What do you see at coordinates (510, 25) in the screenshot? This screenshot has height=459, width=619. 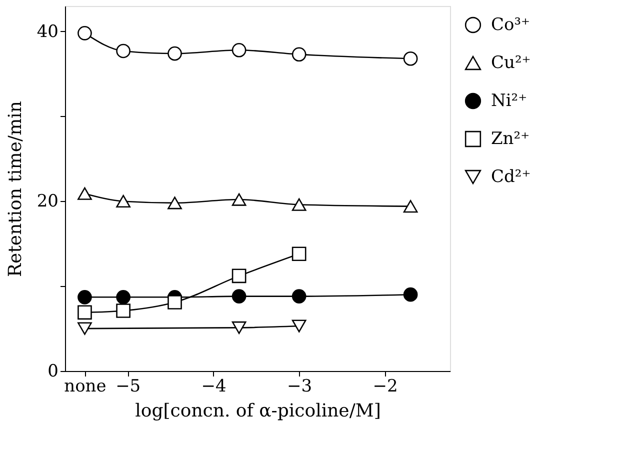 I see `legend-label: Co³⁺` at bounding box center [510, 25].